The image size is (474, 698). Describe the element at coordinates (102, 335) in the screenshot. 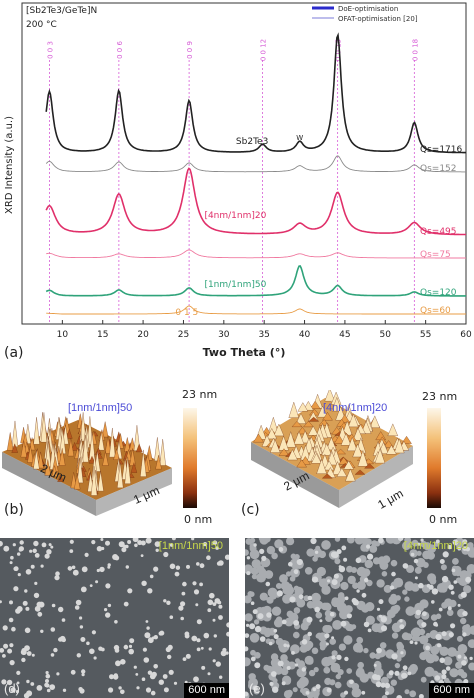

I see `x-tick-label: 15` at that location.